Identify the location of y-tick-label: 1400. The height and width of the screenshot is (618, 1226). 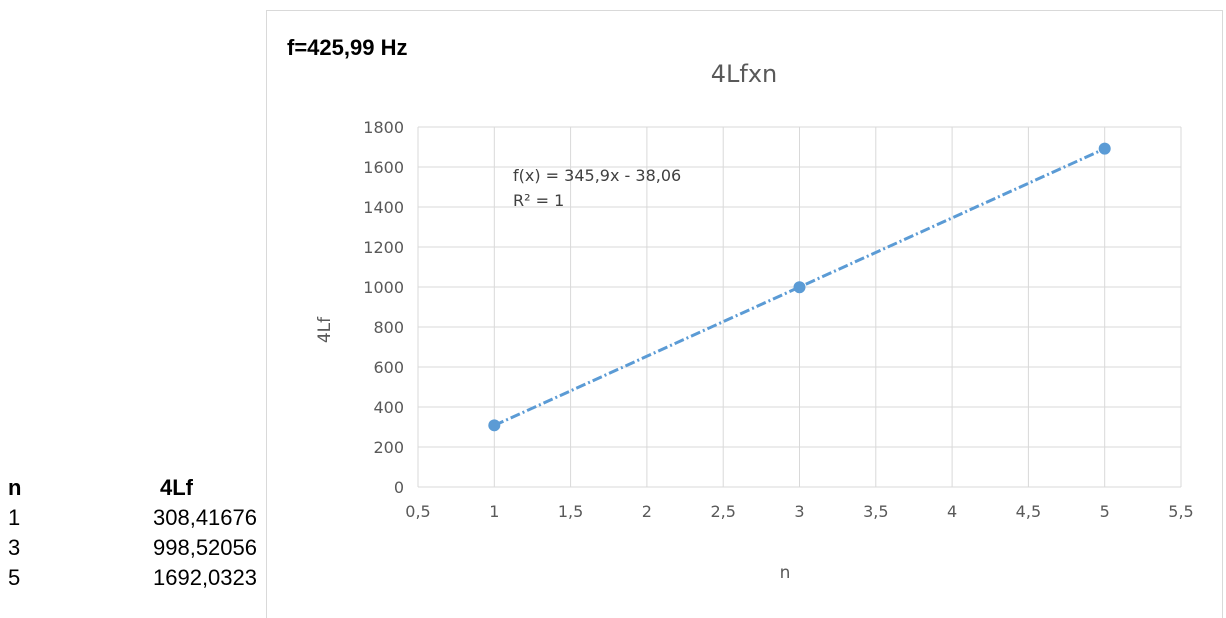
(383, 207).